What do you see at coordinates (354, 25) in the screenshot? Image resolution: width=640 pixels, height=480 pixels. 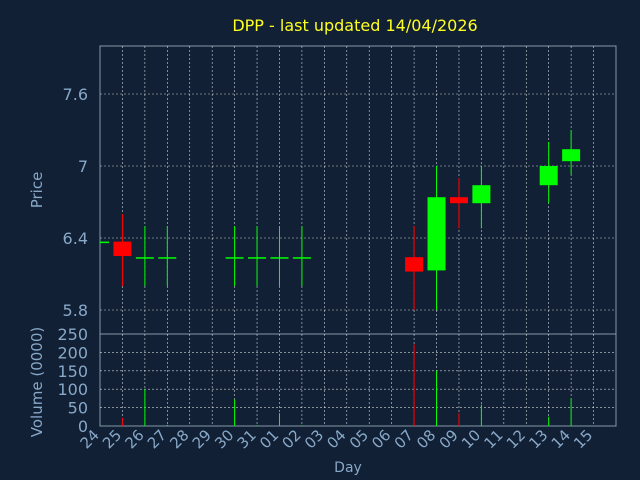 I see `chart-title: DPP - last updated 14/04/2026` at bounding box center [354, 25].